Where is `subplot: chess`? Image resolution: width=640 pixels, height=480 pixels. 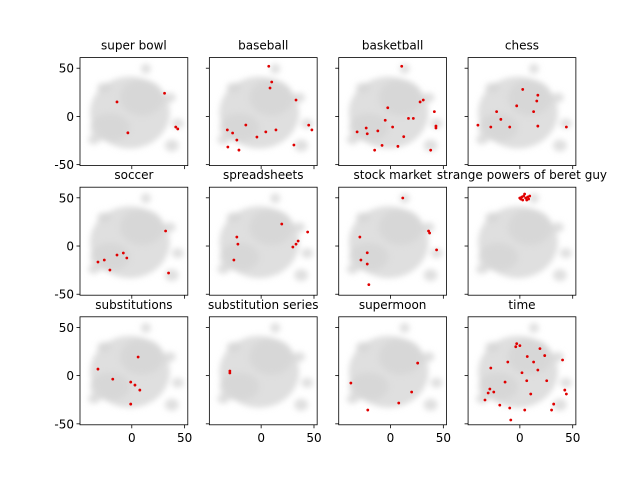
subplot: chess is located at coordinates (520, 104).